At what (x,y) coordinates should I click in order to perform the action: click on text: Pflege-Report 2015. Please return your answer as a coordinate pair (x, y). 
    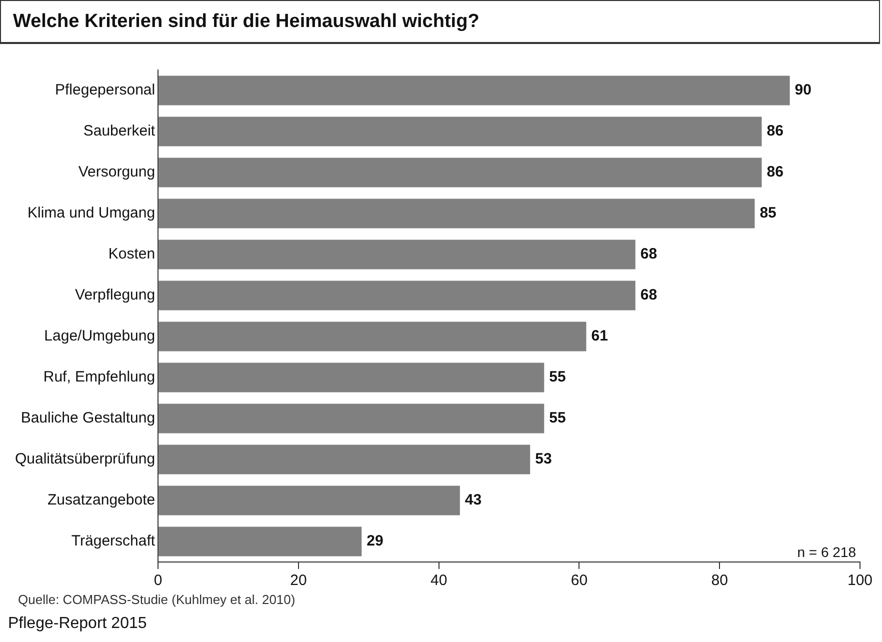
    Looking at the image, I should click on (77, 624).